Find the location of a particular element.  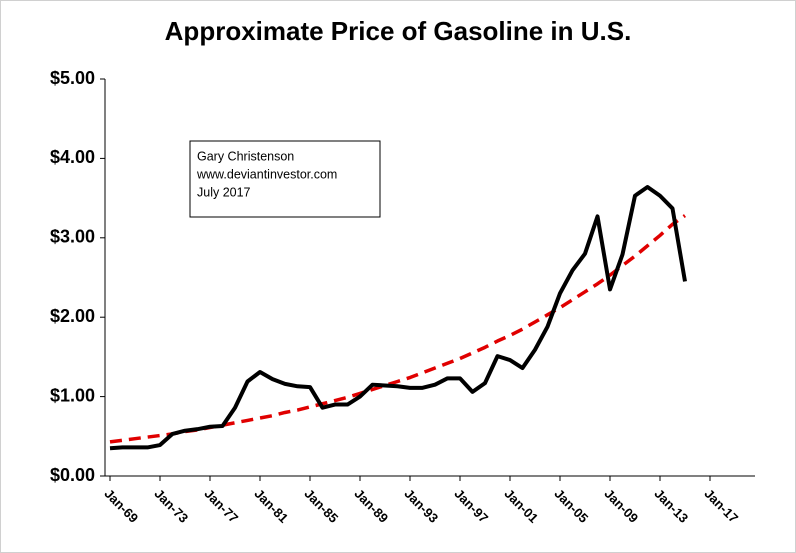

y-tick-label: $4.00 is located at coordinates (72, 157).